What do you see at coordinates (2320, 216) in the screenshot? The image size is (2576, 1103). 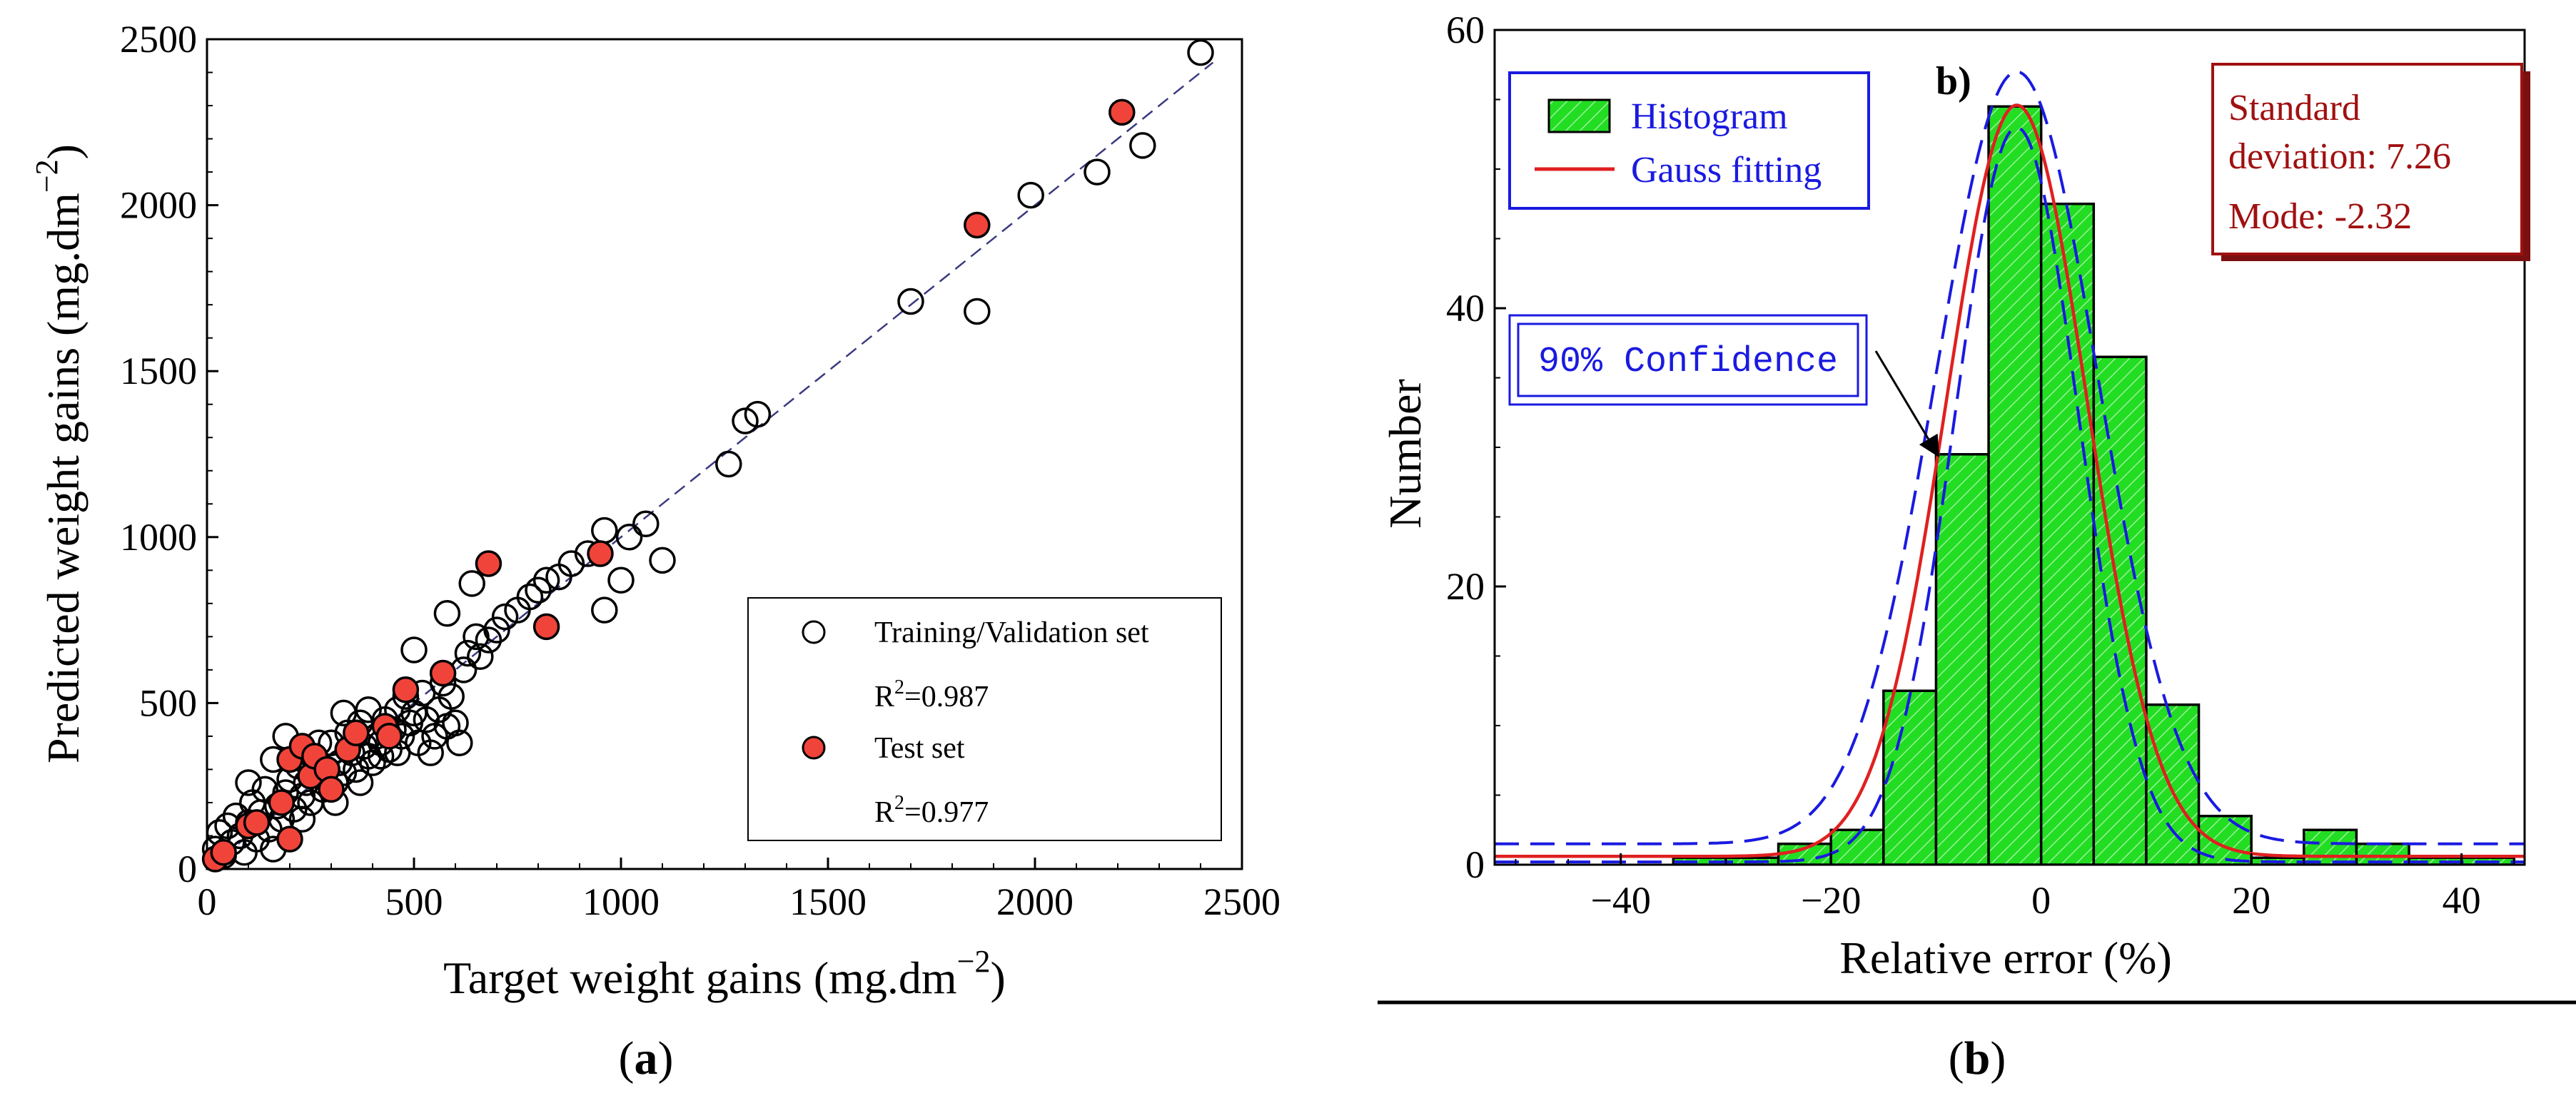 I see `stats-line-3: Mode: -2.32` at bounding box center [2320, 216].